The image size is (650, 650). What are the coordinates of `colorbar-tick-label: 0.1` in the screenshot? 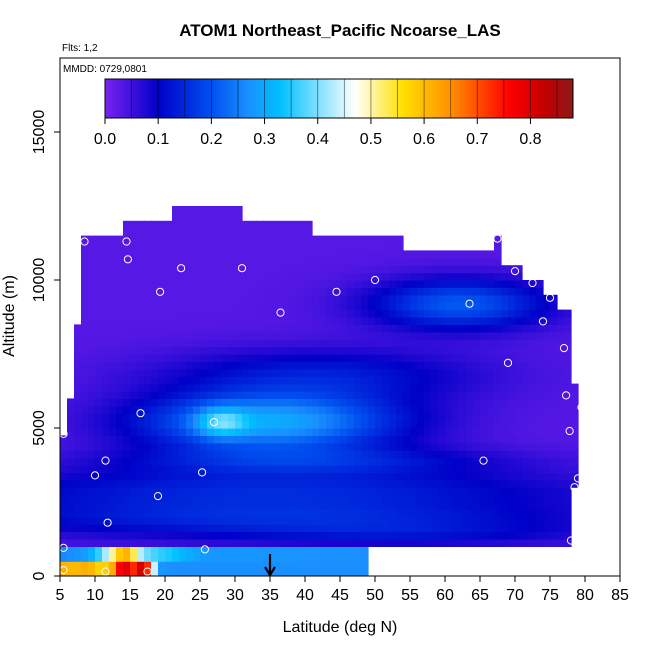 It's located at (158, 139).